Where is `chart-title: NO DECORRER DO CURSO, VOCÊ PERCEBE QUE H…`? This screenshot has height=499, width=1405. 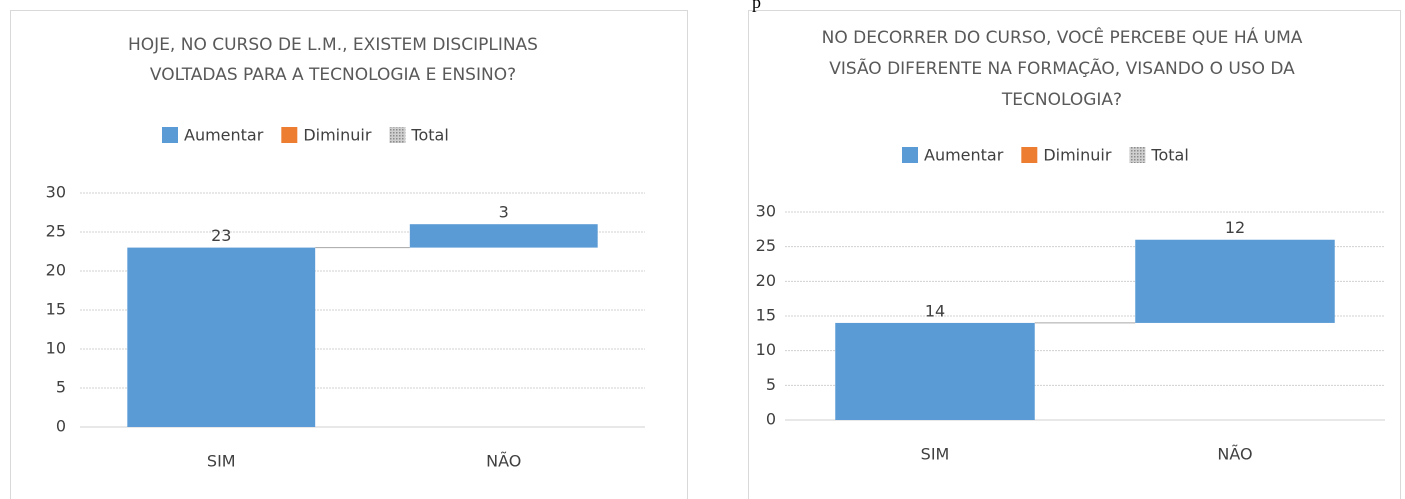 chart-title: NO DECORRER DO CURSO, VOCÊ PERCEBE QUE H… is located at coordinates (1062, 37).